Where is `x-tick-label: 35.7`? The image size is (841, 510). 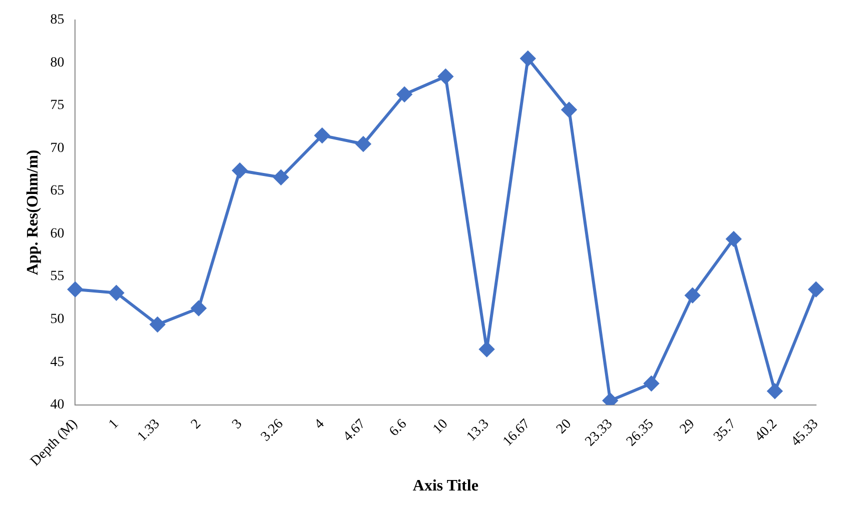
x-tick-label: 35.7 is located at coordinates (725, 430).